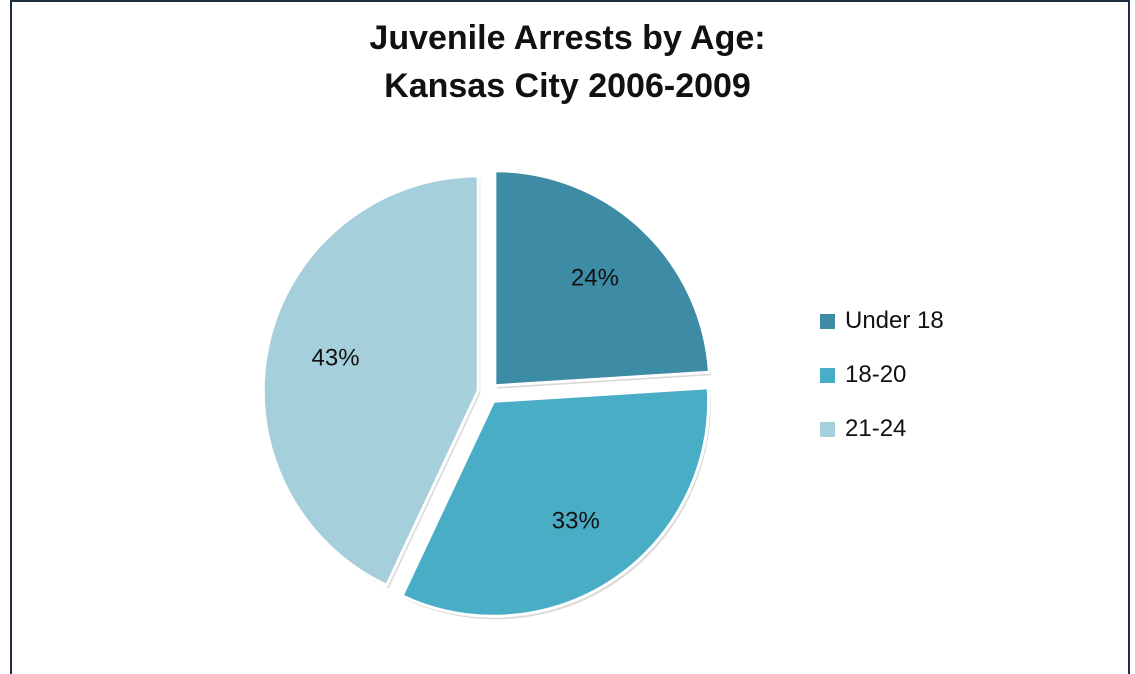 Image resolution: width=1135 pixels, height=674 pixels. What do you see at coordinates (576, 521) in the screenshot?
I see `data-label-18-20: 33%` at bounding box center [576, 521].